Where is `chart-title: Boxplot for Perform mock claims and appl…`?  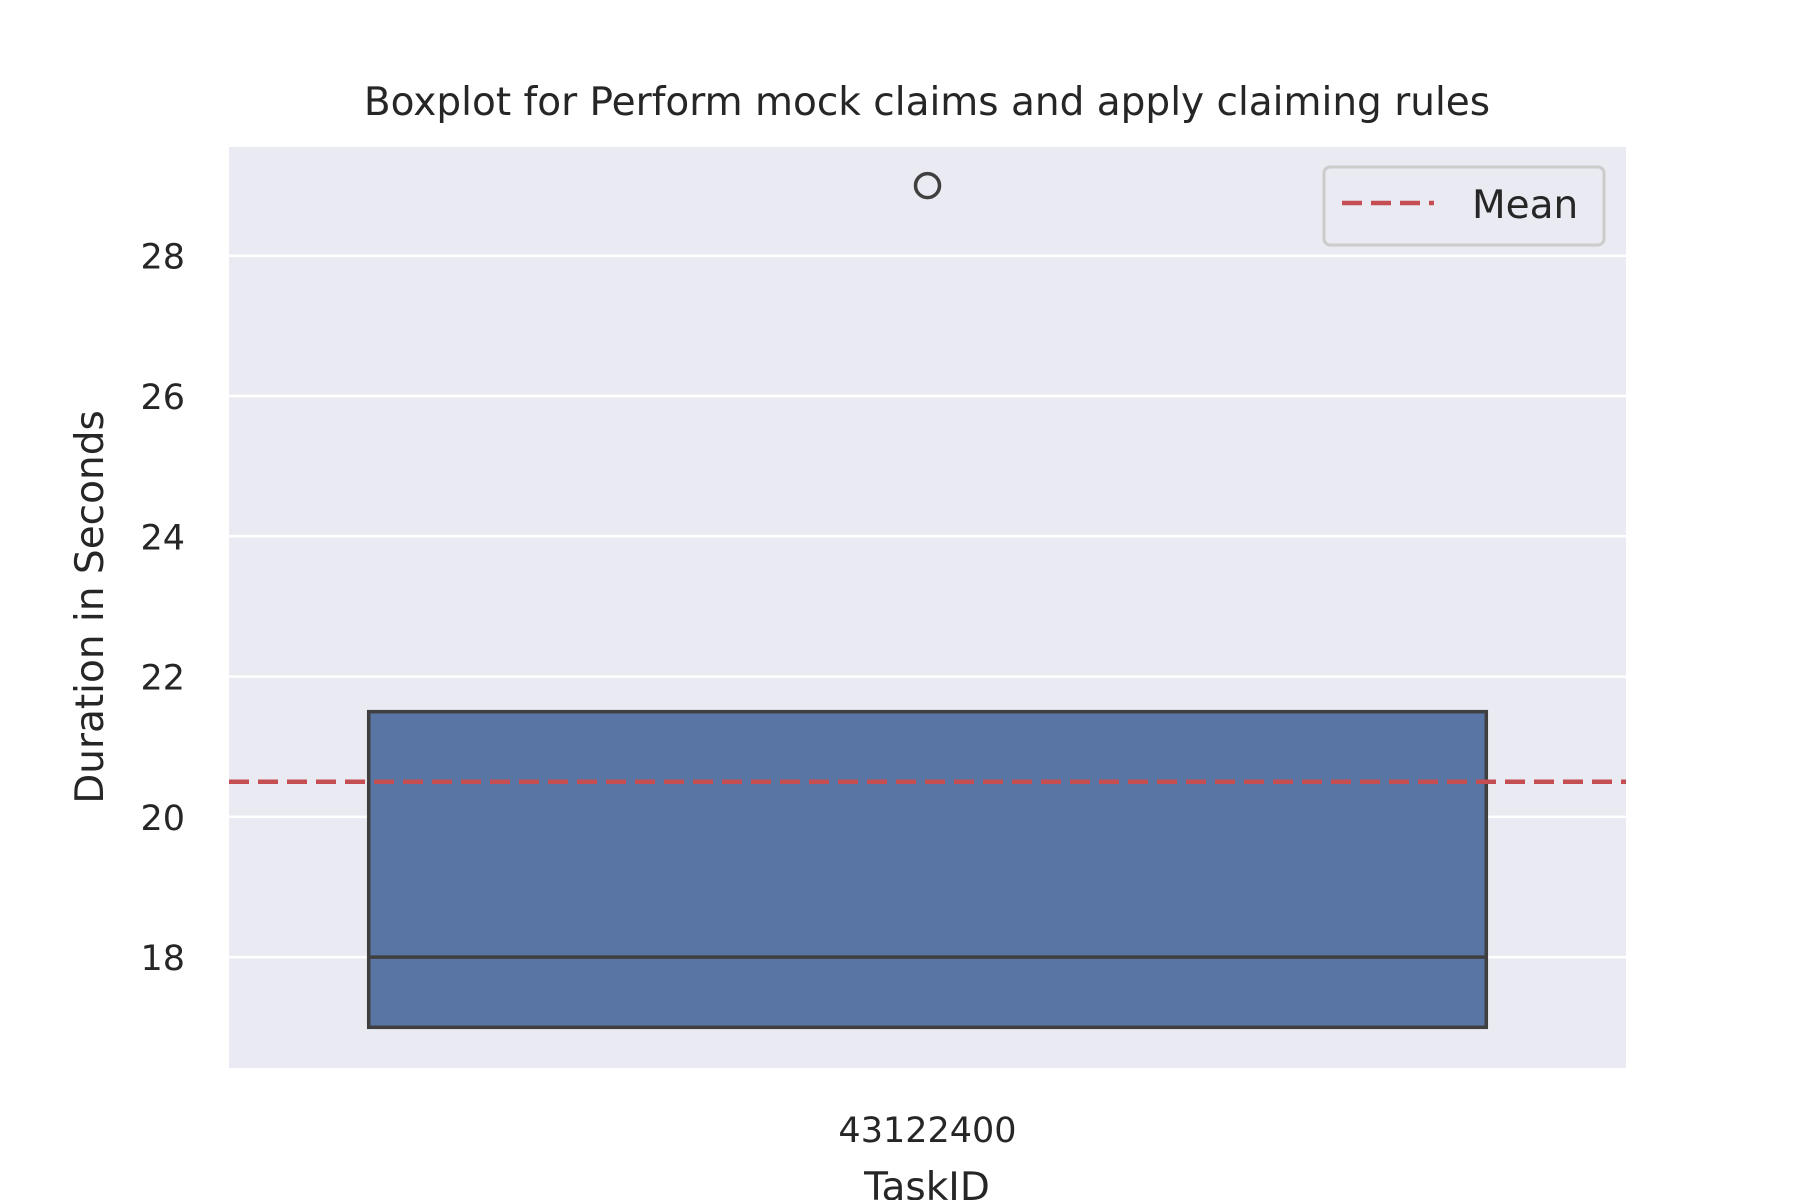
chart-title: Boxplot for Perform mock claims and appl… is located at coordinates (927, 102).